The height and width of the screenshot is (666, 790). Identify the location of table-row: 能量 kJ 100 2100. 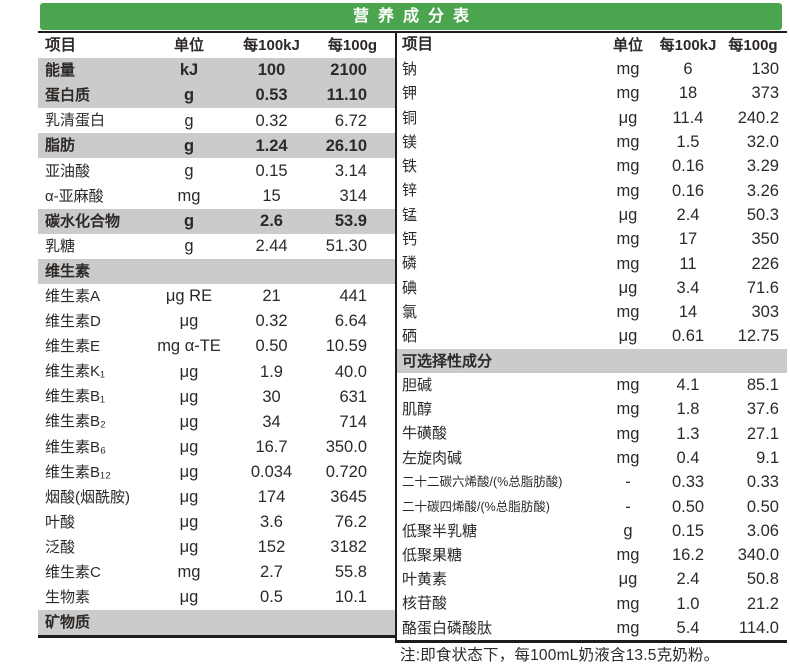
(216, 71).